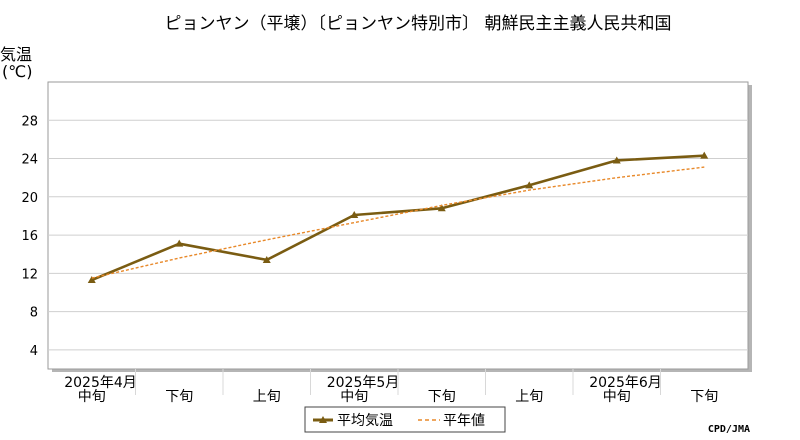 This screenshot has width=800, height=440. I want to click on x-tick-label-2: 上旬, so click(267, 397).